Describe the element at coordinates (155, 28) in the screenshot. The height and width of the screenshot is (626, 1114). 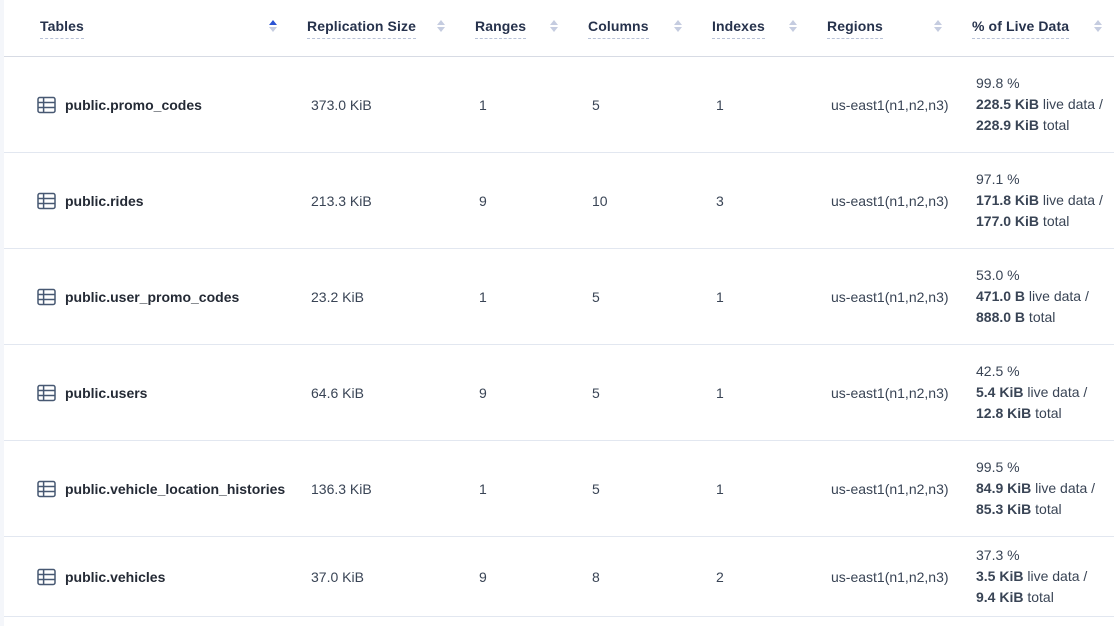
I see `column-header-tables: Tables` at that location.